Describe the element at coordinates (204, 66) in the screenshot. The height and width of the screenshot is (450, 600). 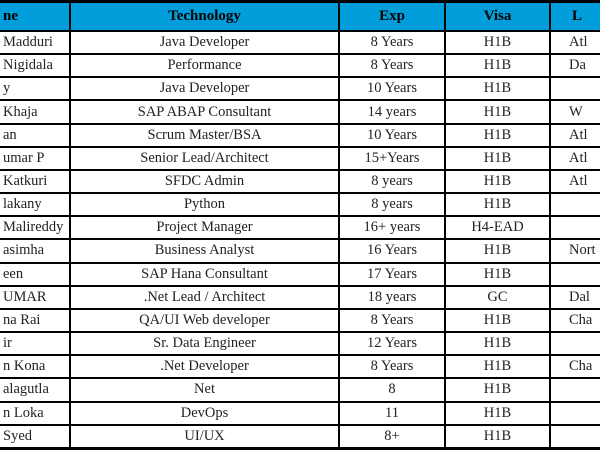
I see `cell-technology: Performance` at that location.